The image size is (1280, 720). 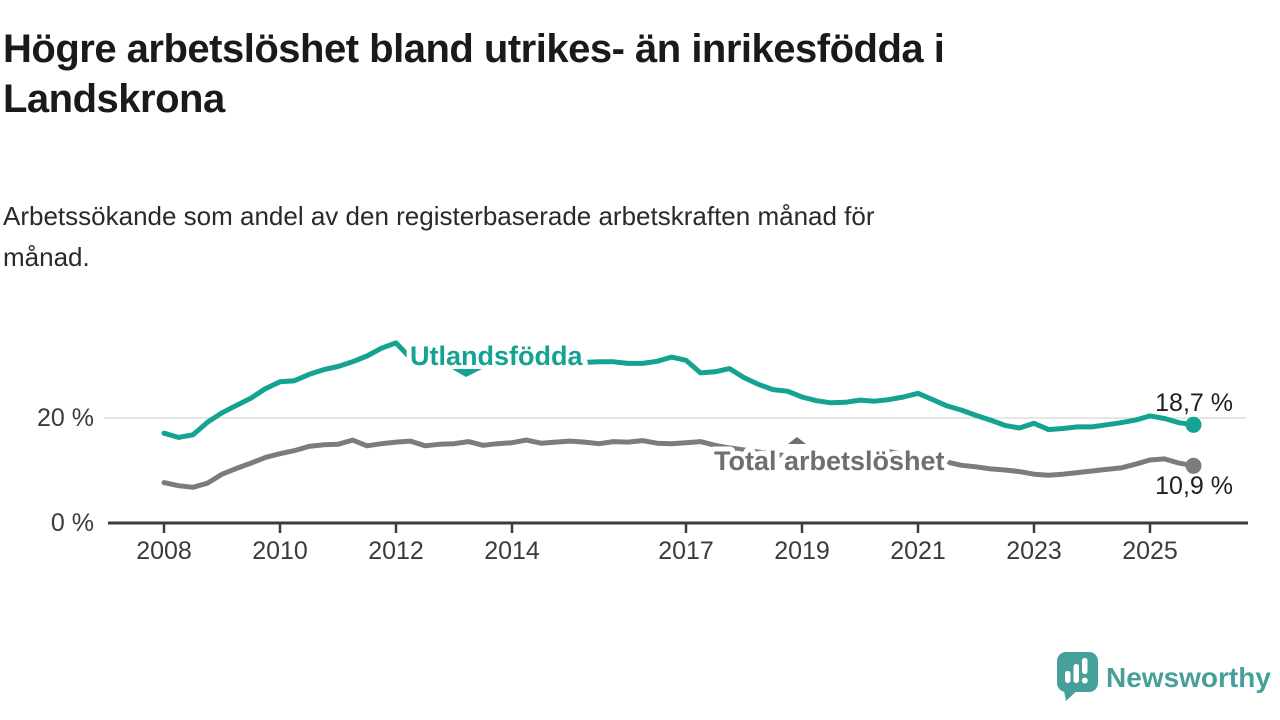 I want to click on end-dot-total-arbetsloshet, so click(x=1193, y=465).